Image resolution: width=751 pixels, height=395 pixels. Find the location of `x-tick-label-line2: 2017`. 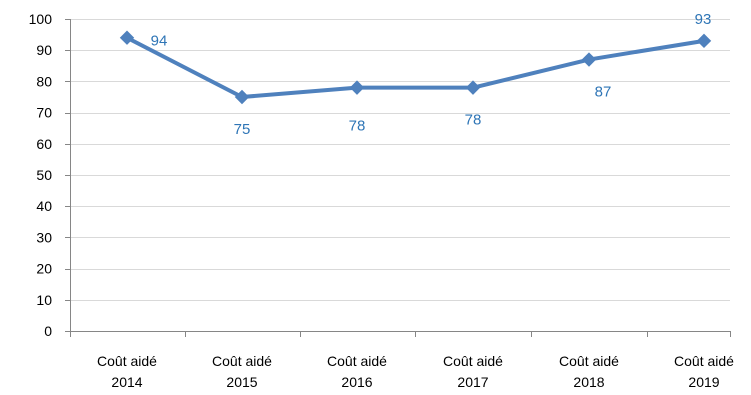

x-tick-label-line2: 2017 is located at coordinates (472, 382).